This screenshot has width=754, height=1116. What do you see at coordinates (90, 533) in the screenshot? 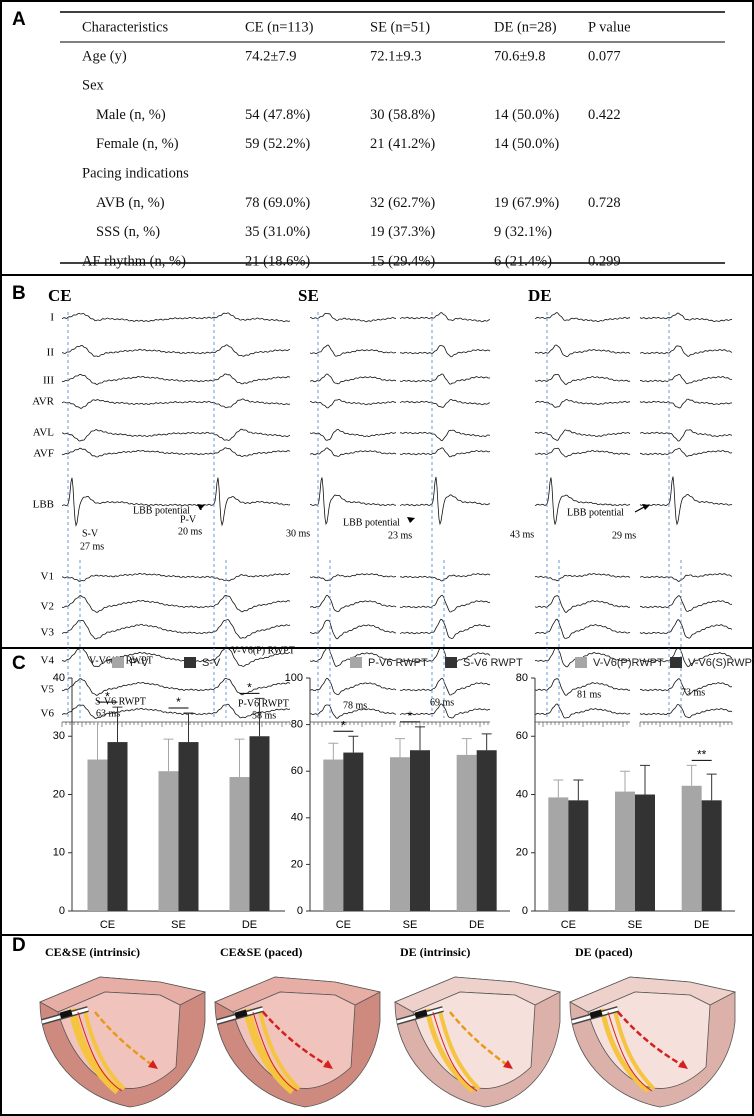
I see `annotation: S-V` at bounding box center [90, 533].